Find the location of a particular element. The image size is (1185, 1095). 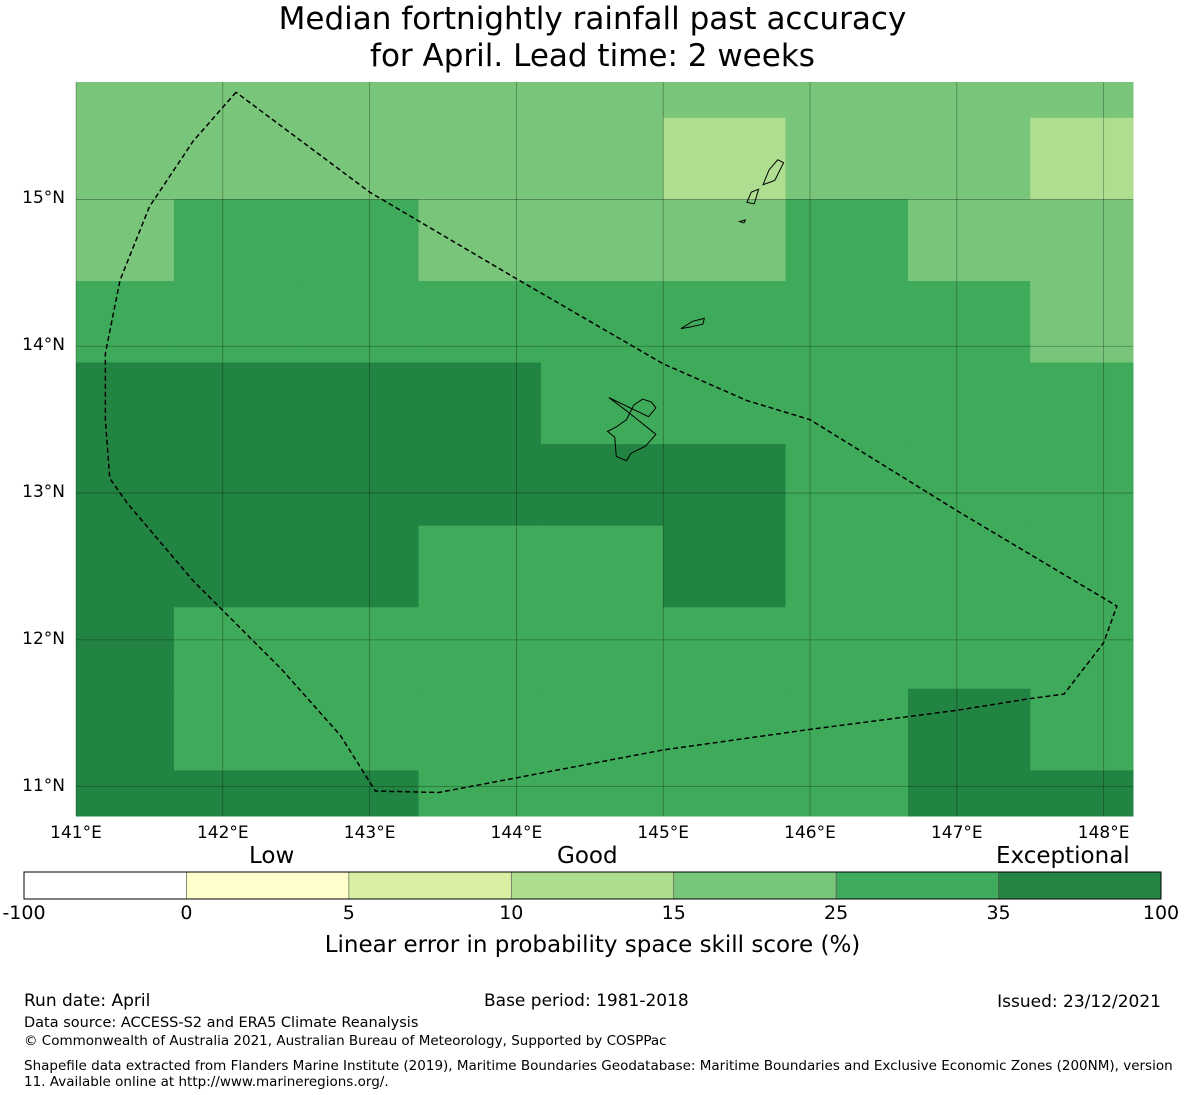

lon-tick-label: 144°E is located at coordinates (516, 833).